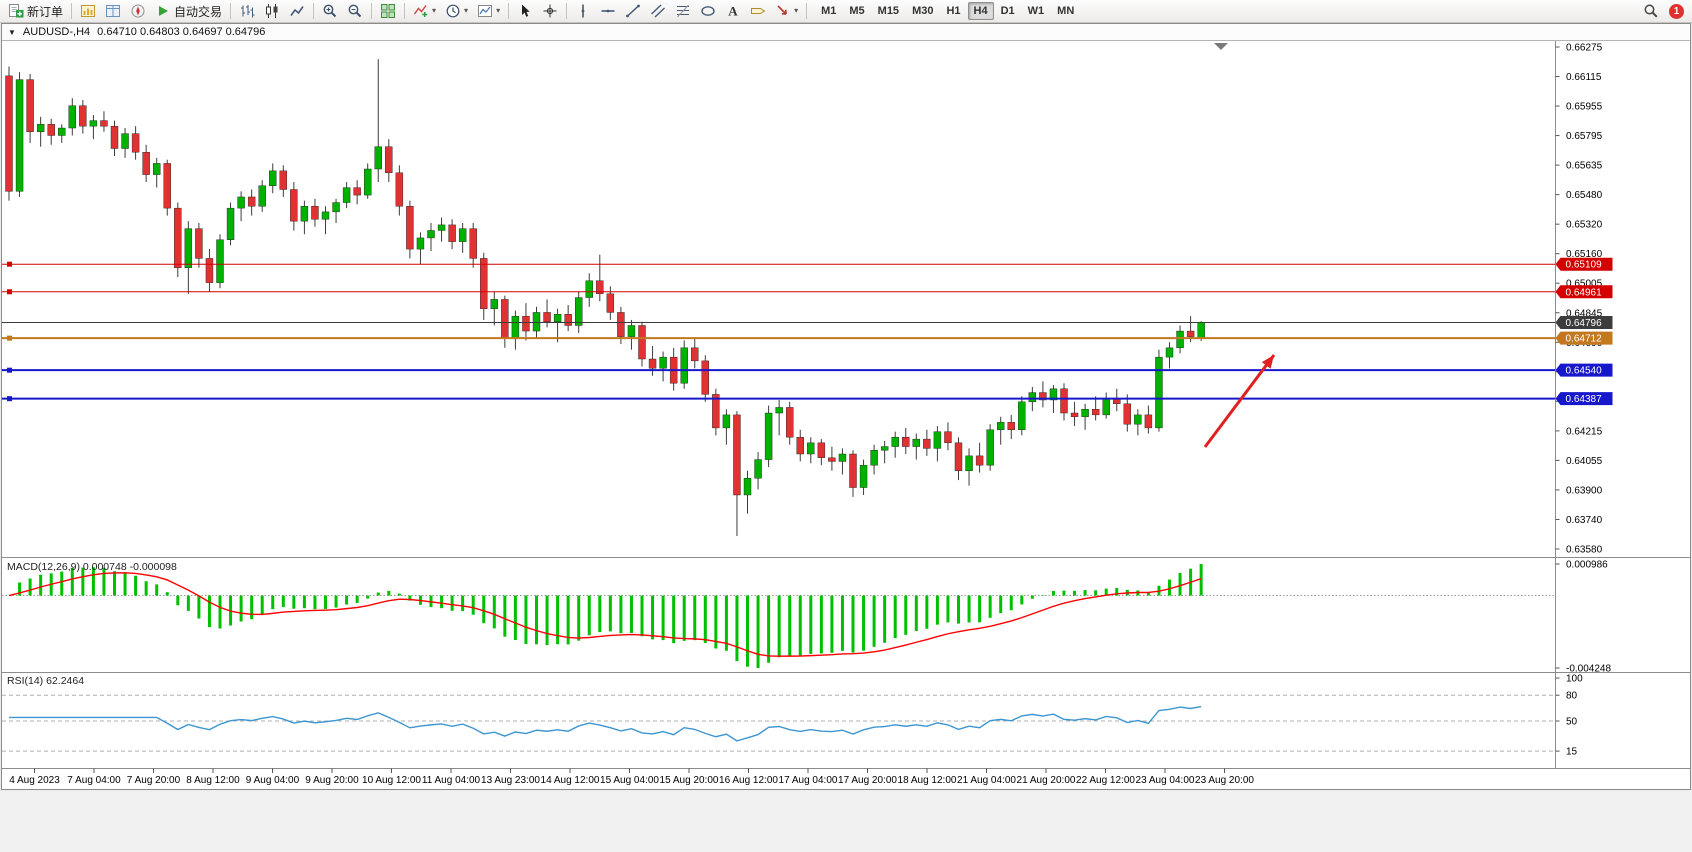 Image resolution: width=1692 pixels, height=852 pixels. I want to click on text-label-button, so click(758, 11).